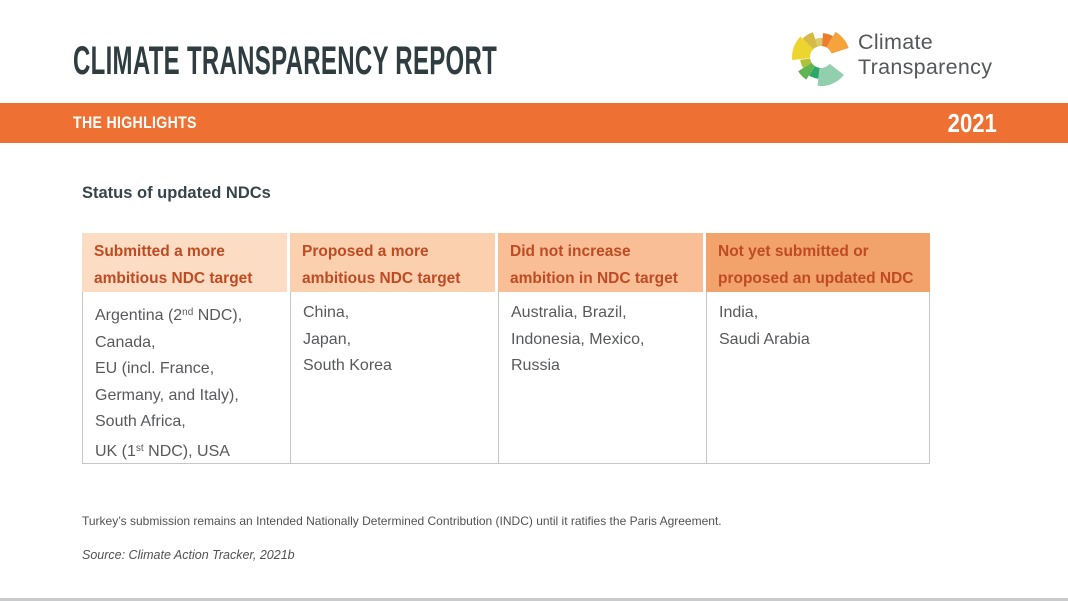 The image size is (1068, 601). Describe the element at coordinates (534, 123) in the screenshot. I see `section-band: THE HIGHLIGHTS 2021` at that location.